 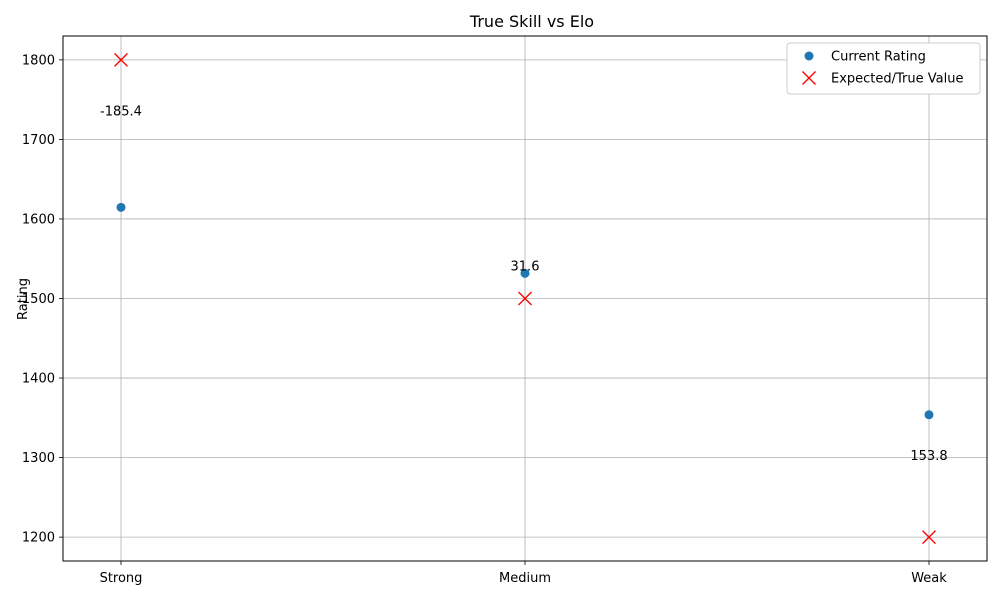 I want to click on y-tick-label: 1200, so click(x=38, y=538).